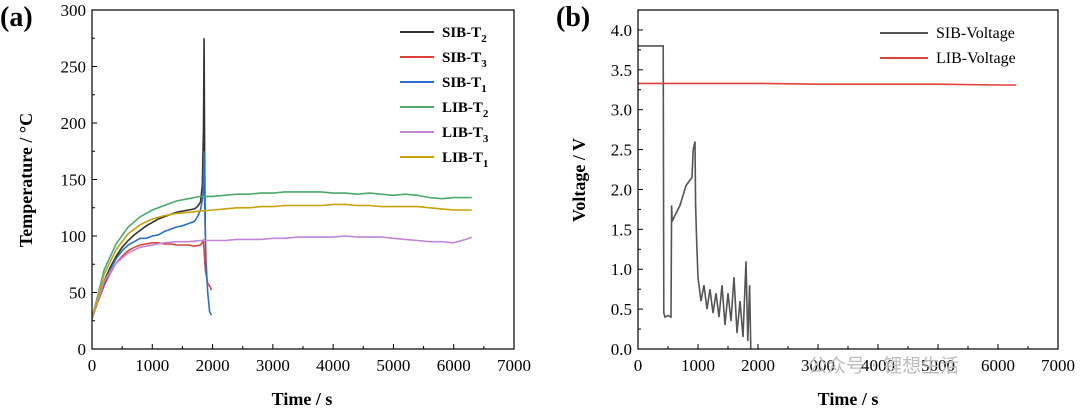  What do you see at coordinates (695, 197) in the screenshot?
I see `series-line-sib-voltage` at bounding box center [695, 197].